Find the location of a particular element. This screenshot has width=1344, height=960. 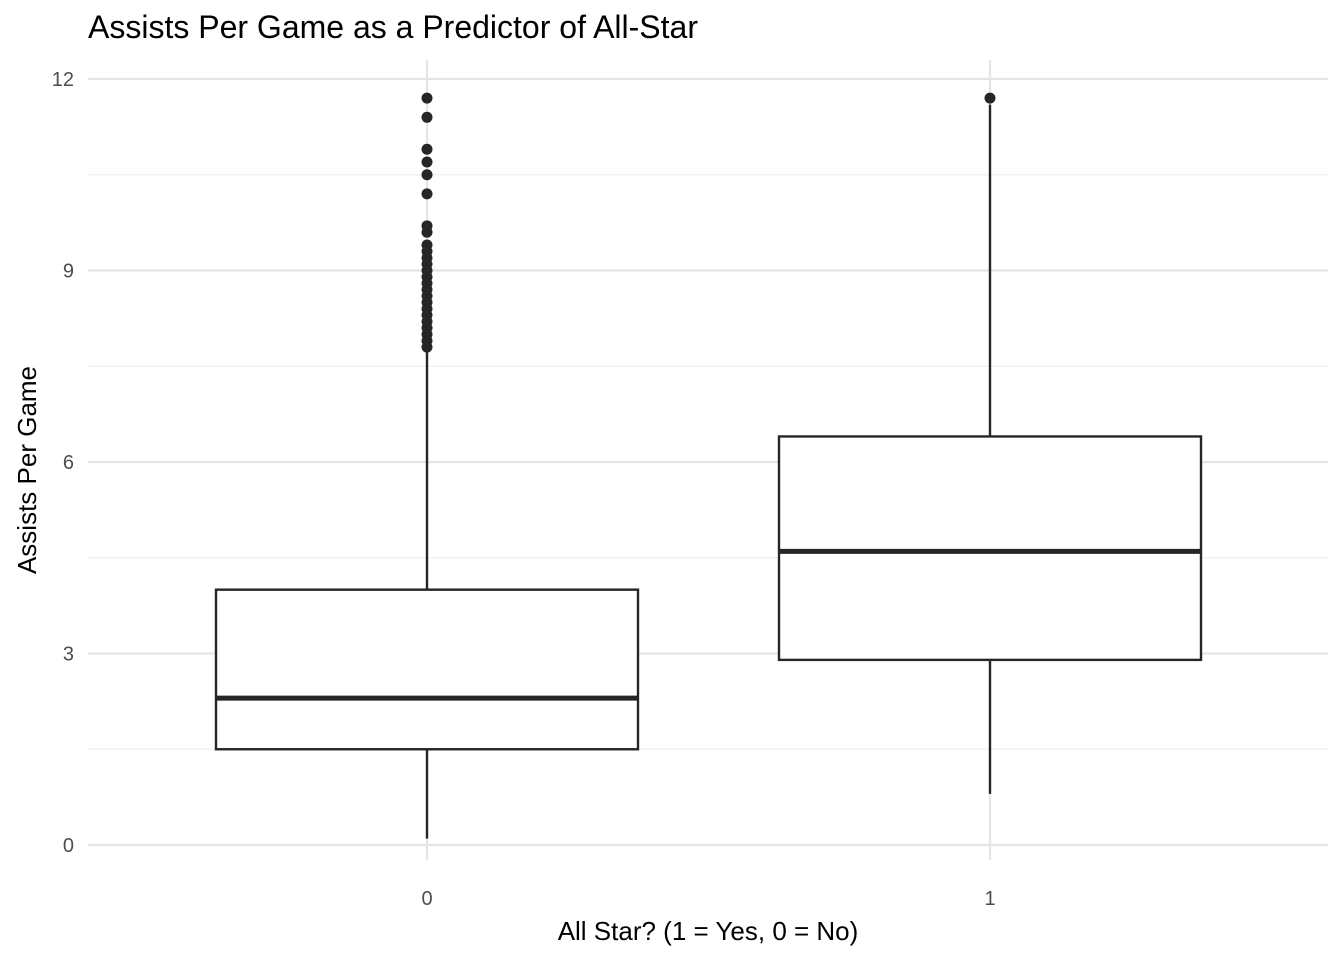

x-tick-label: 1 is located at coordinates (989, 899).